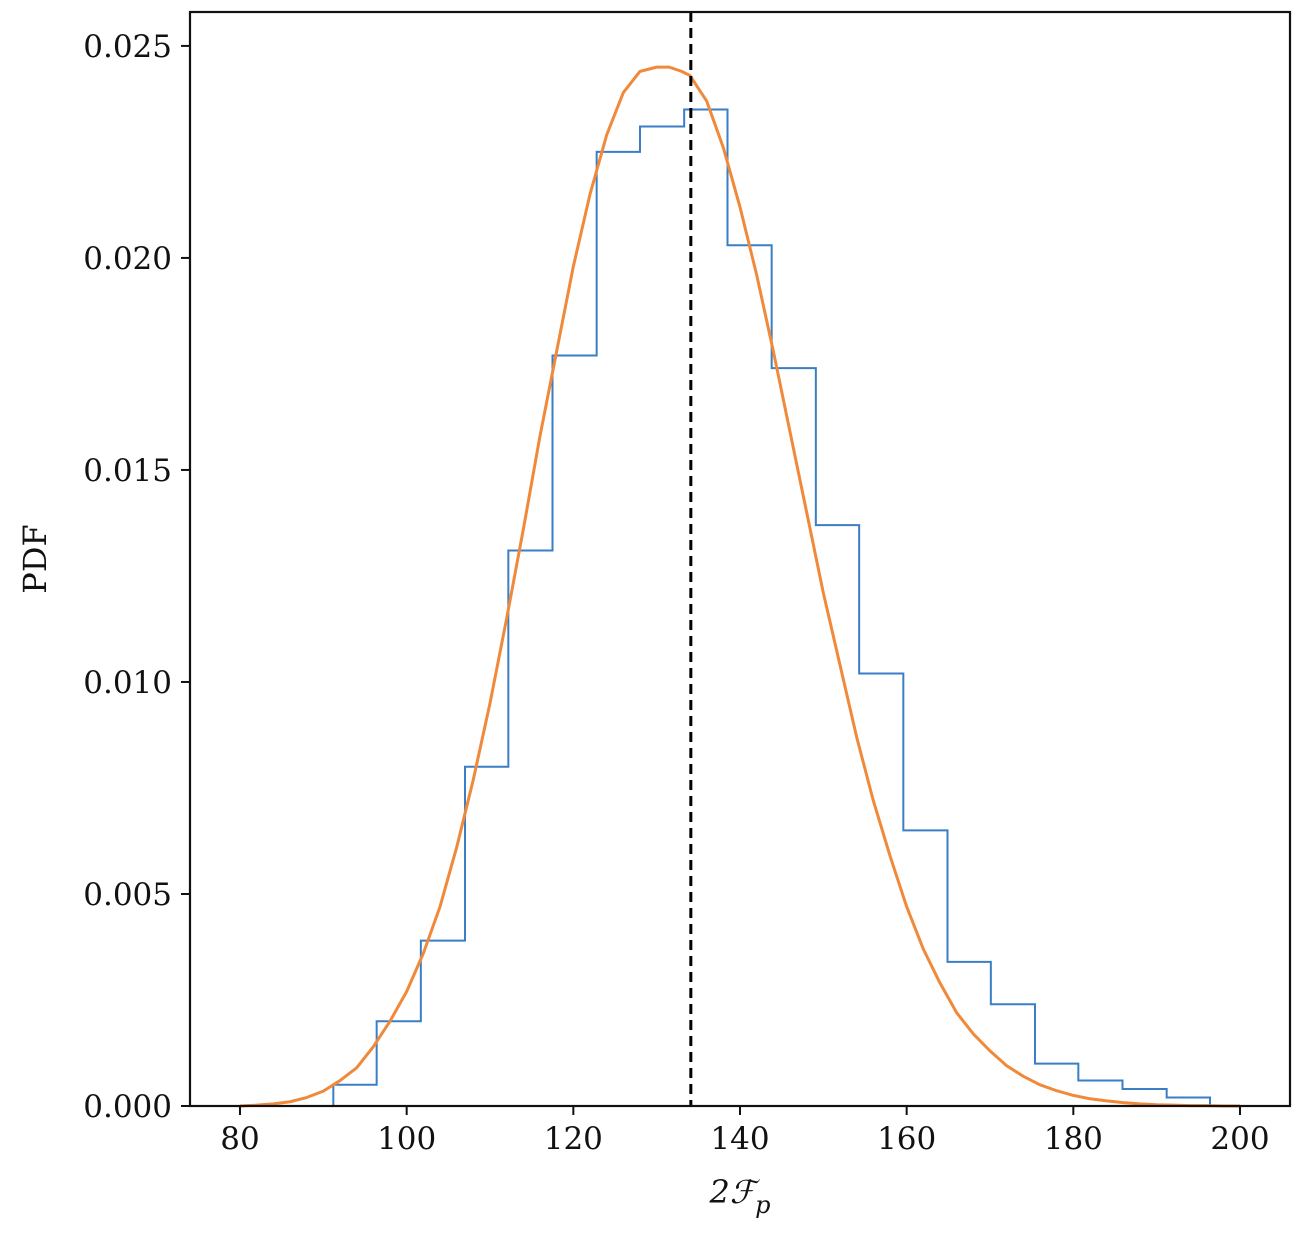 Image resolution: width=1316 pixels, height=1238 pixels. What do you see at coordinates (1073, 1139) in the screenshot?
I see `x-tick-label: 180` at bounding box center [1073, 1139].